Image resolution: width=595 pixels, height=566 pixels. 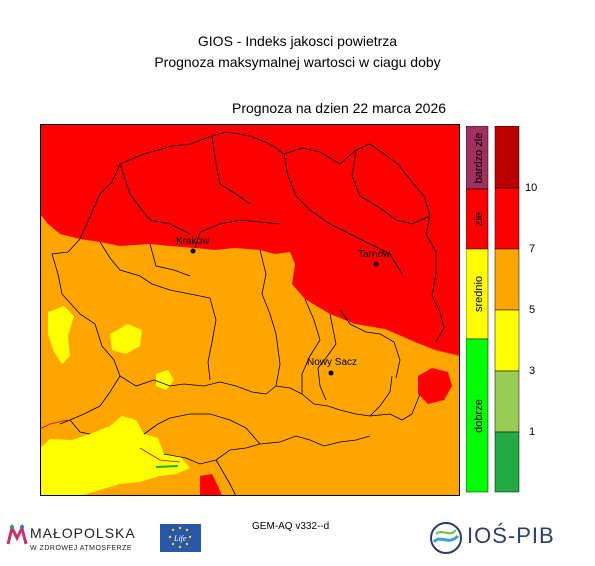 I want to click on legend-label-dobrze: dobrze, so click(x=479, y=416).